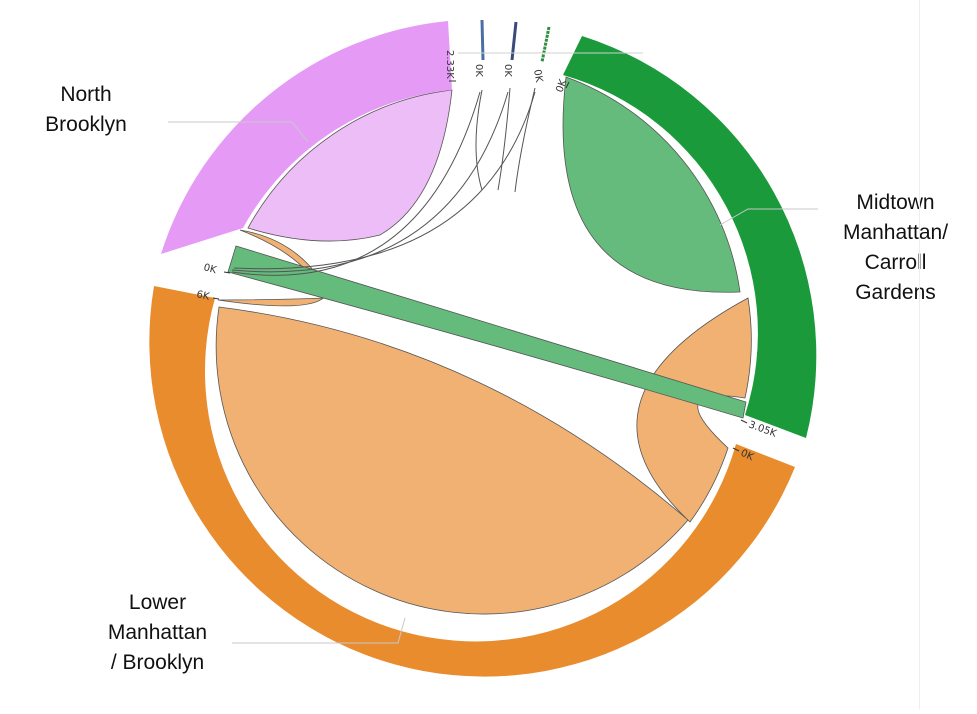 Image resolution: width=977 pixels, height=714 pixels. I want to click on tick-north-brooklyn-start: 0K, so click(210, 269).